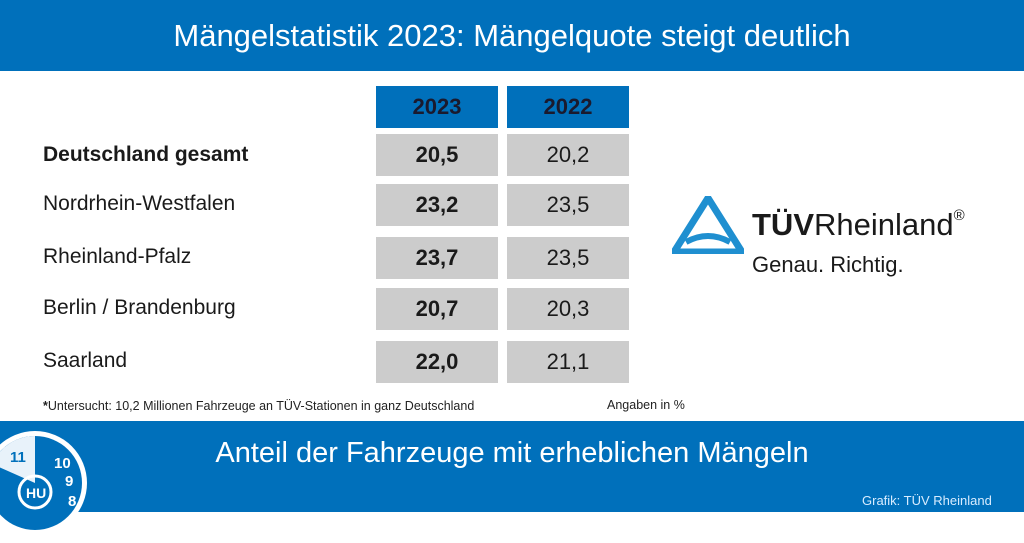 This screenshot has width=1024, height=543. I want to click on row-label-saarland: Saarland, so click(85, 360).